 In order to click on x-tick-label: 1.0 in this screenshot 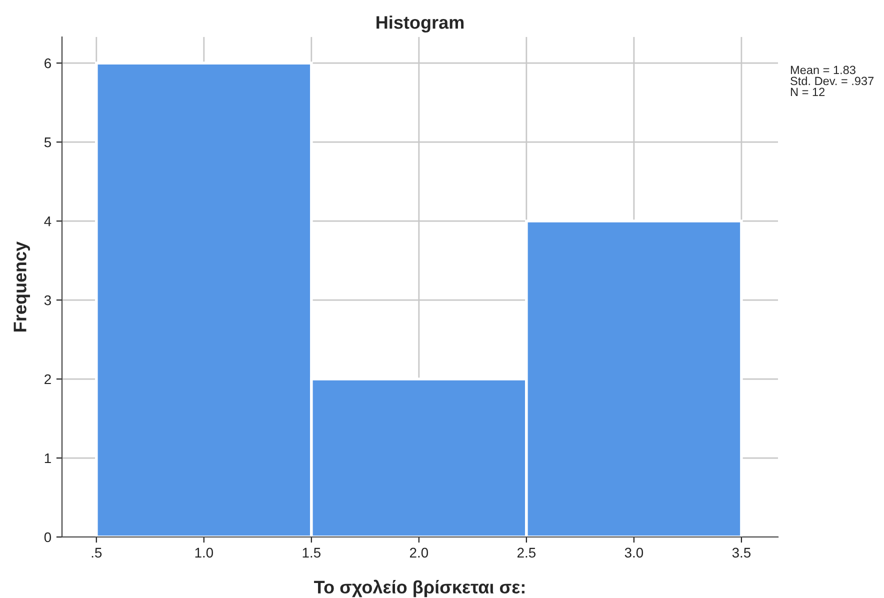, I will do `click(204, 553)`.